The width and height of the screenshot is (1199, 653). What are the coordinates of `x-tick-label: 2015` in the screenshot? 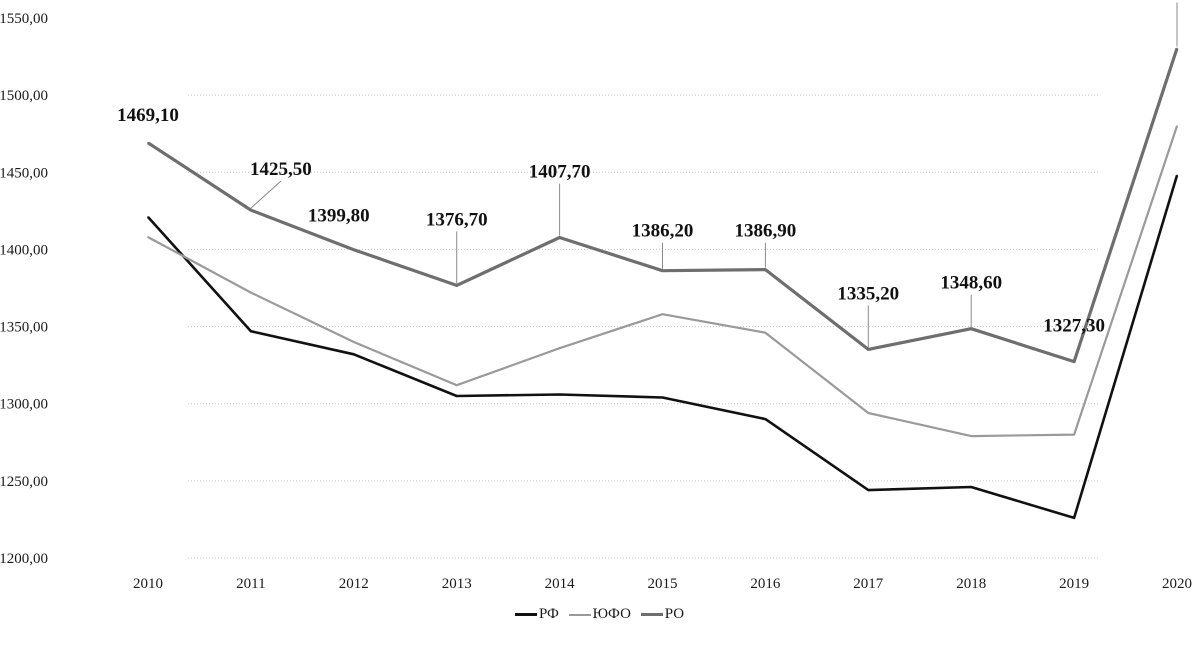 It's located at (663, 584).